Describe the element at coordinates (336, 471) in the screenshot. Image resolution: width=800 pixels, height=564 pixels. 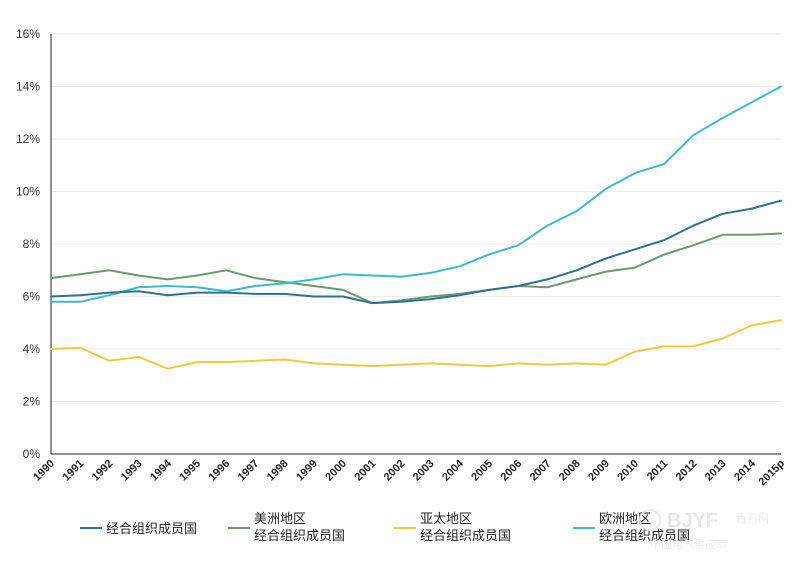
I see `x-tick-label: 2000` at that location.